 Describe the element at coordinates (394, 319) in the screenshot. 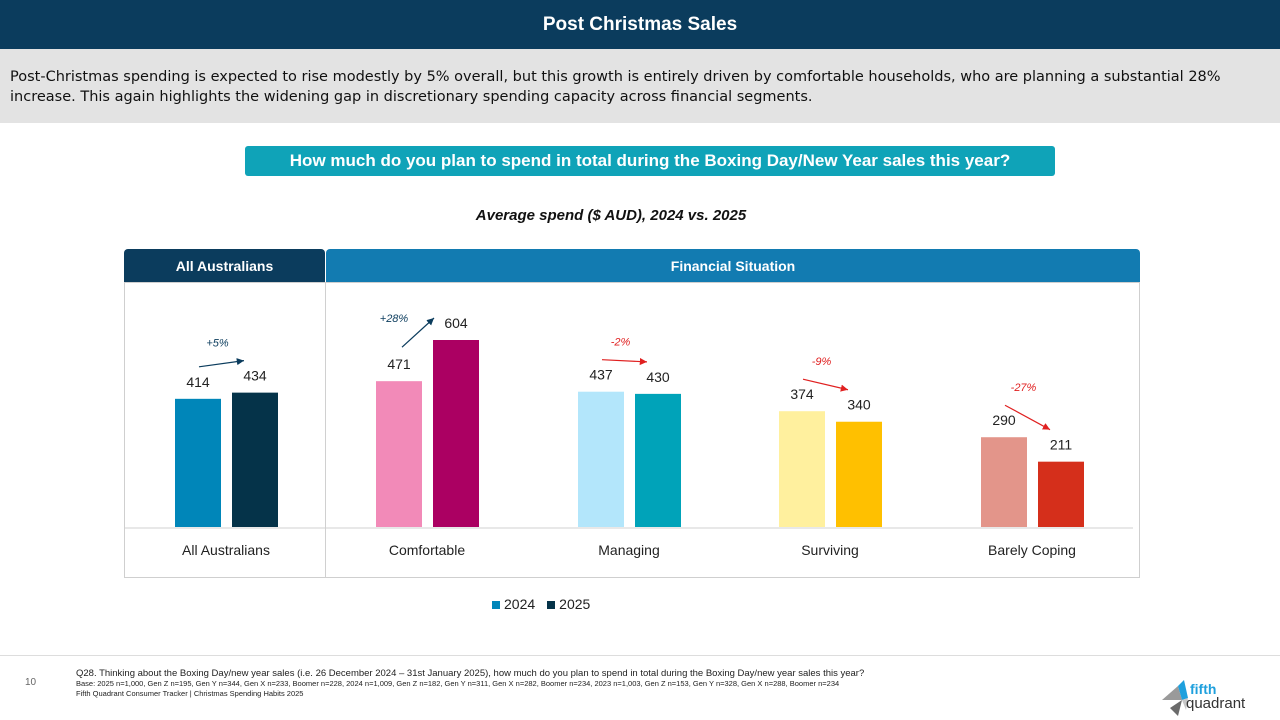

I see `change-label: +28%` at that location.